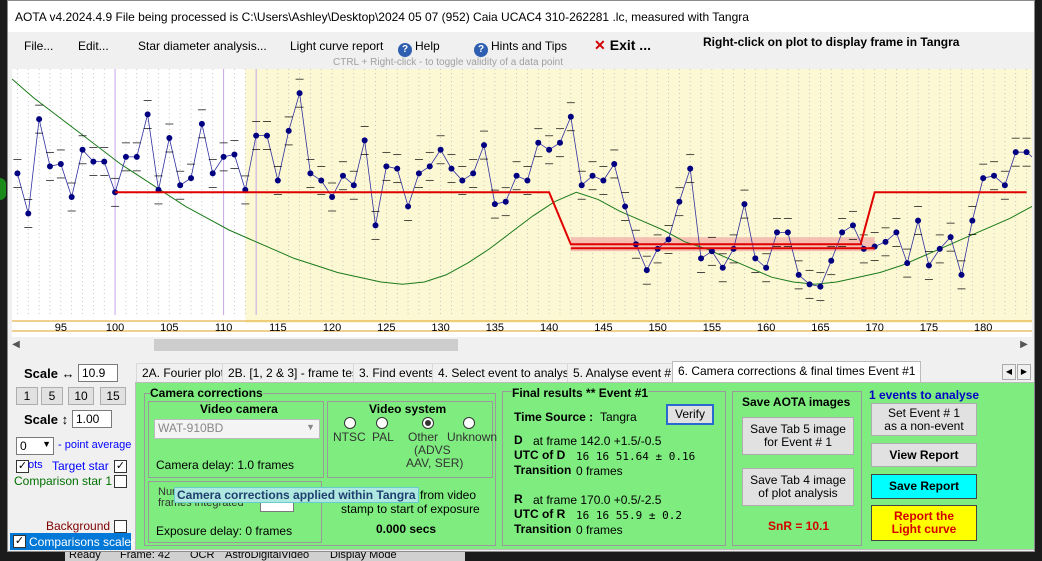  I want to click on ntsc-radio, so click(350, 423).